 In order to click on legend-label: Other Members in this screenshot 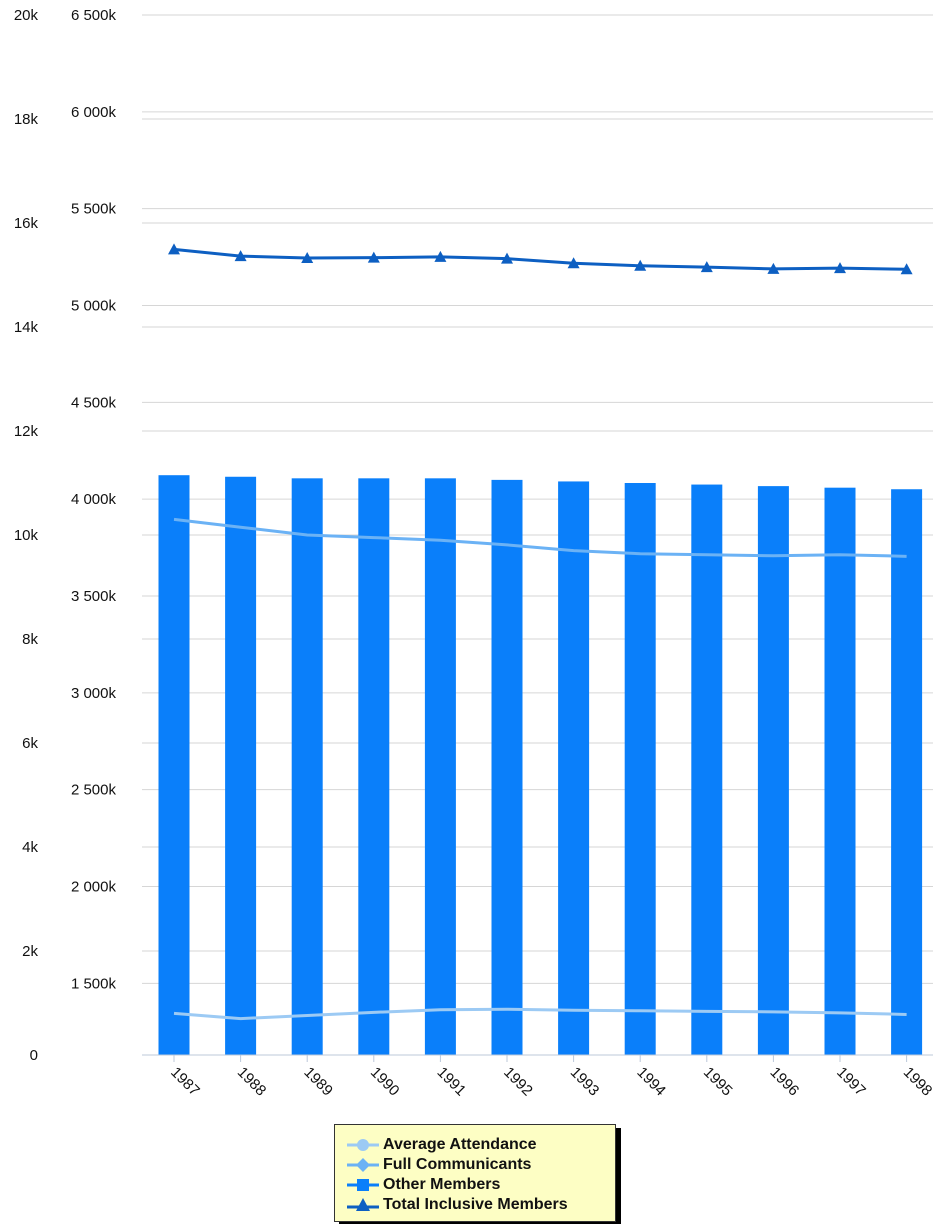, I will do `click(442, 1184)`.